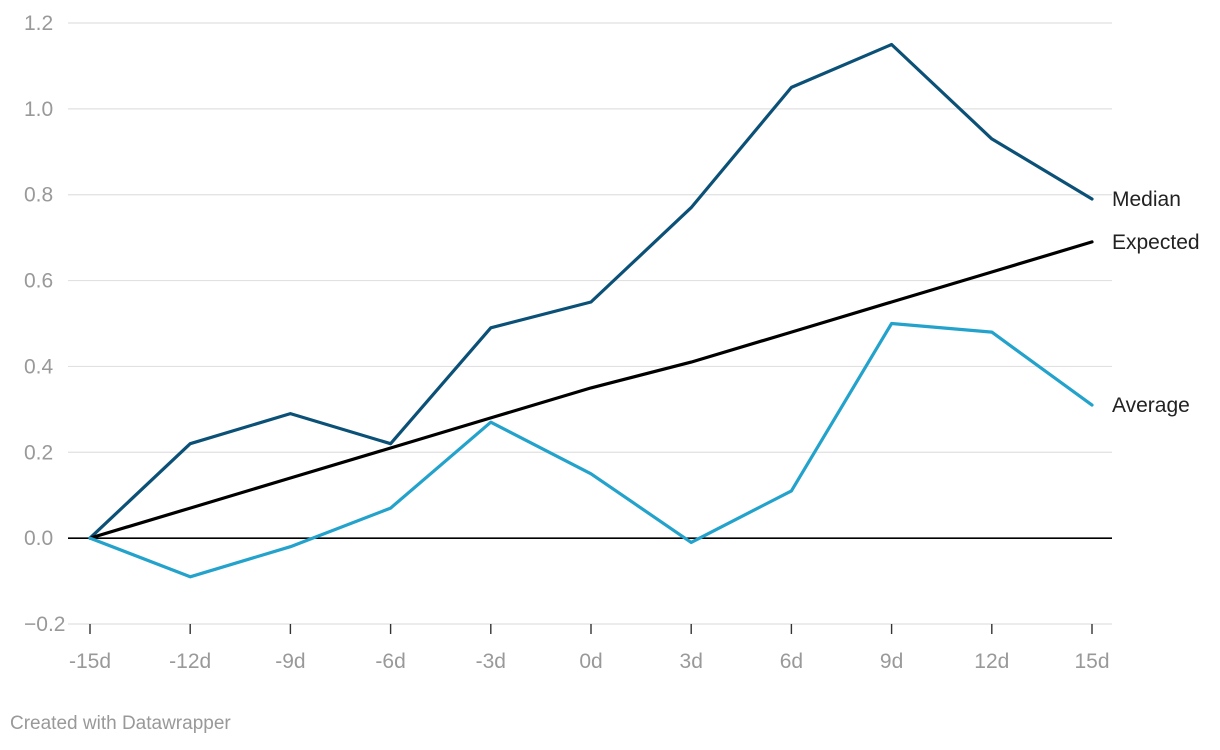 The height and width of the screenshot is (750, 1220). I want to click on y-tick-label: 0.2, so click(38, 452).